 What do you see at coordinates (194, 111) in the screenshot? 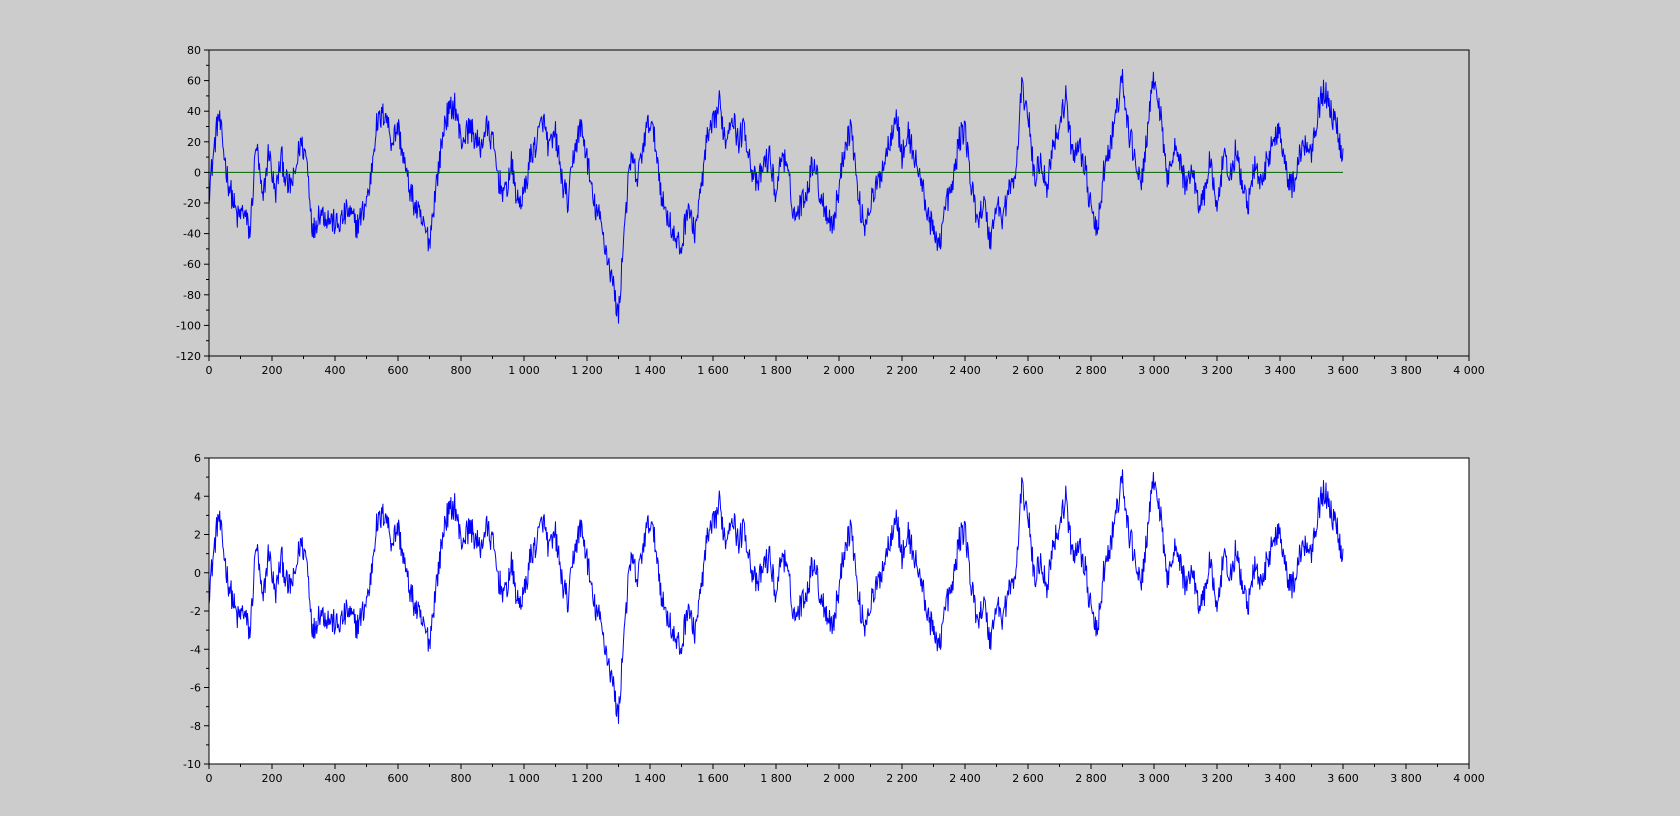
I see `y-tick-label: 40` at bounding box center [194, 111].